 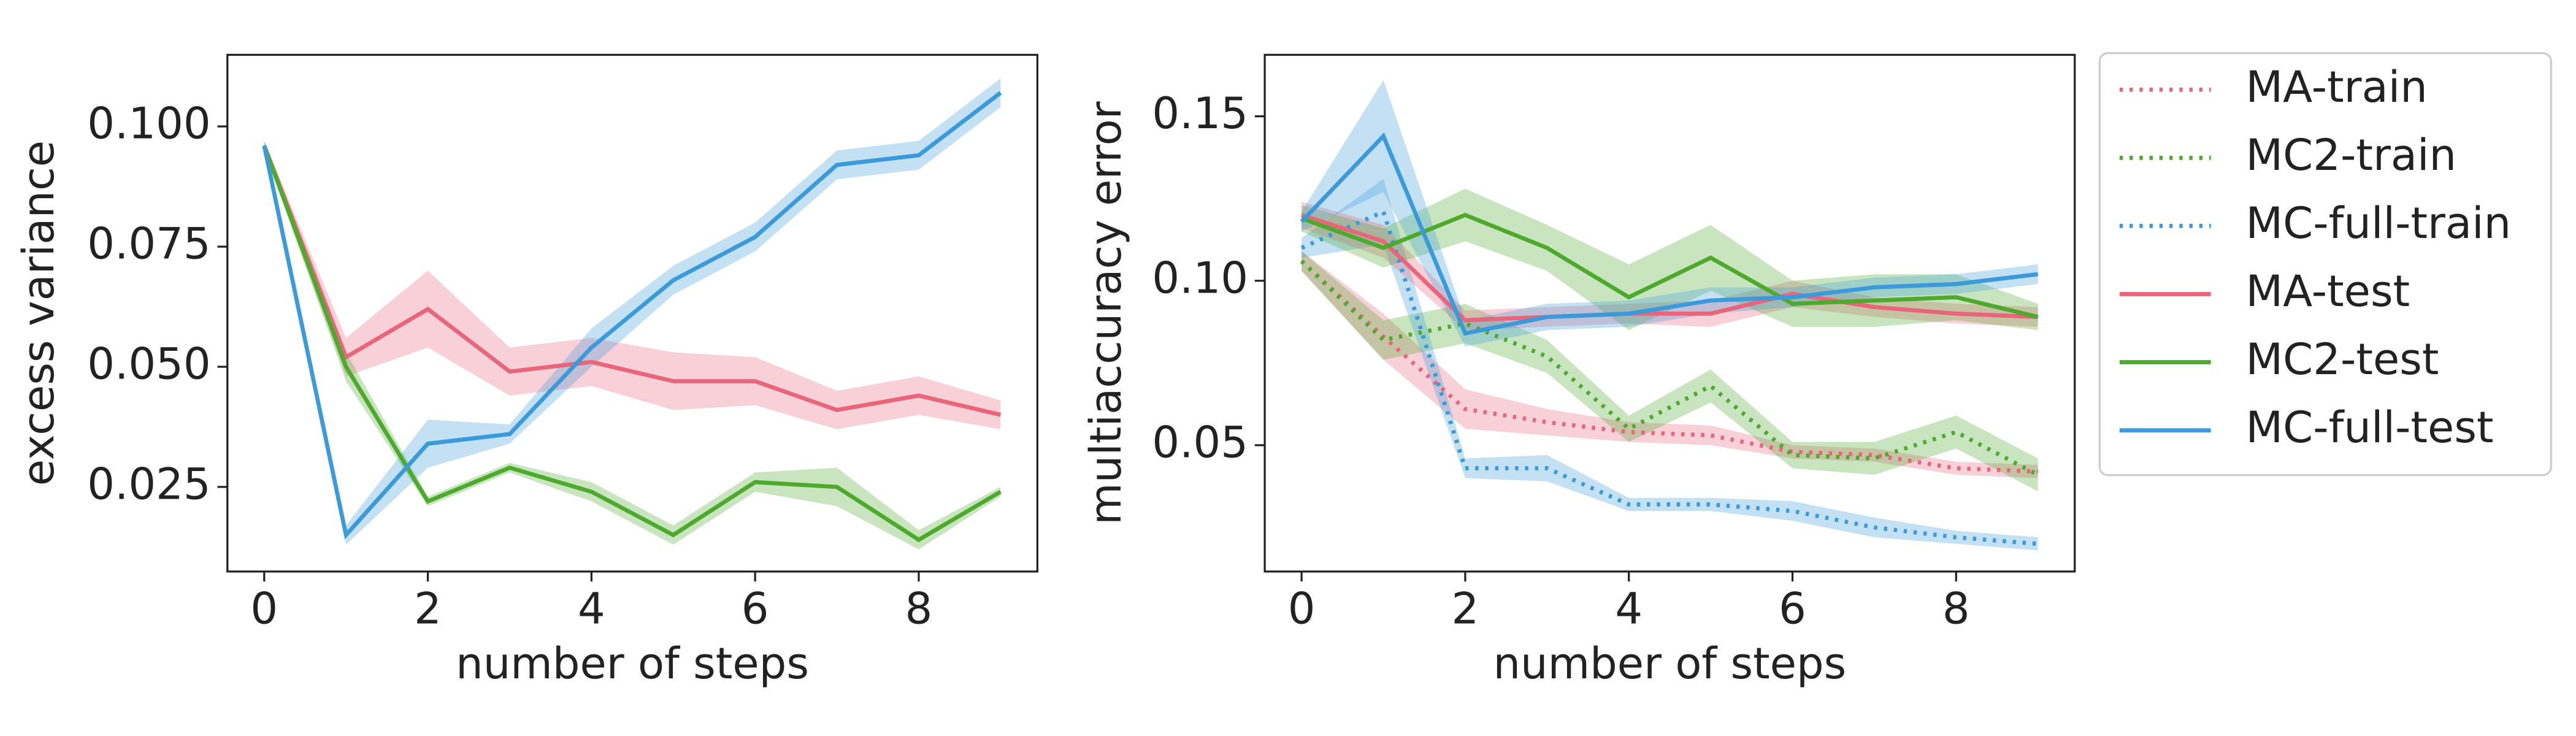 I want to click on legend-label: MC2-train, so click(x=2350, y=155).